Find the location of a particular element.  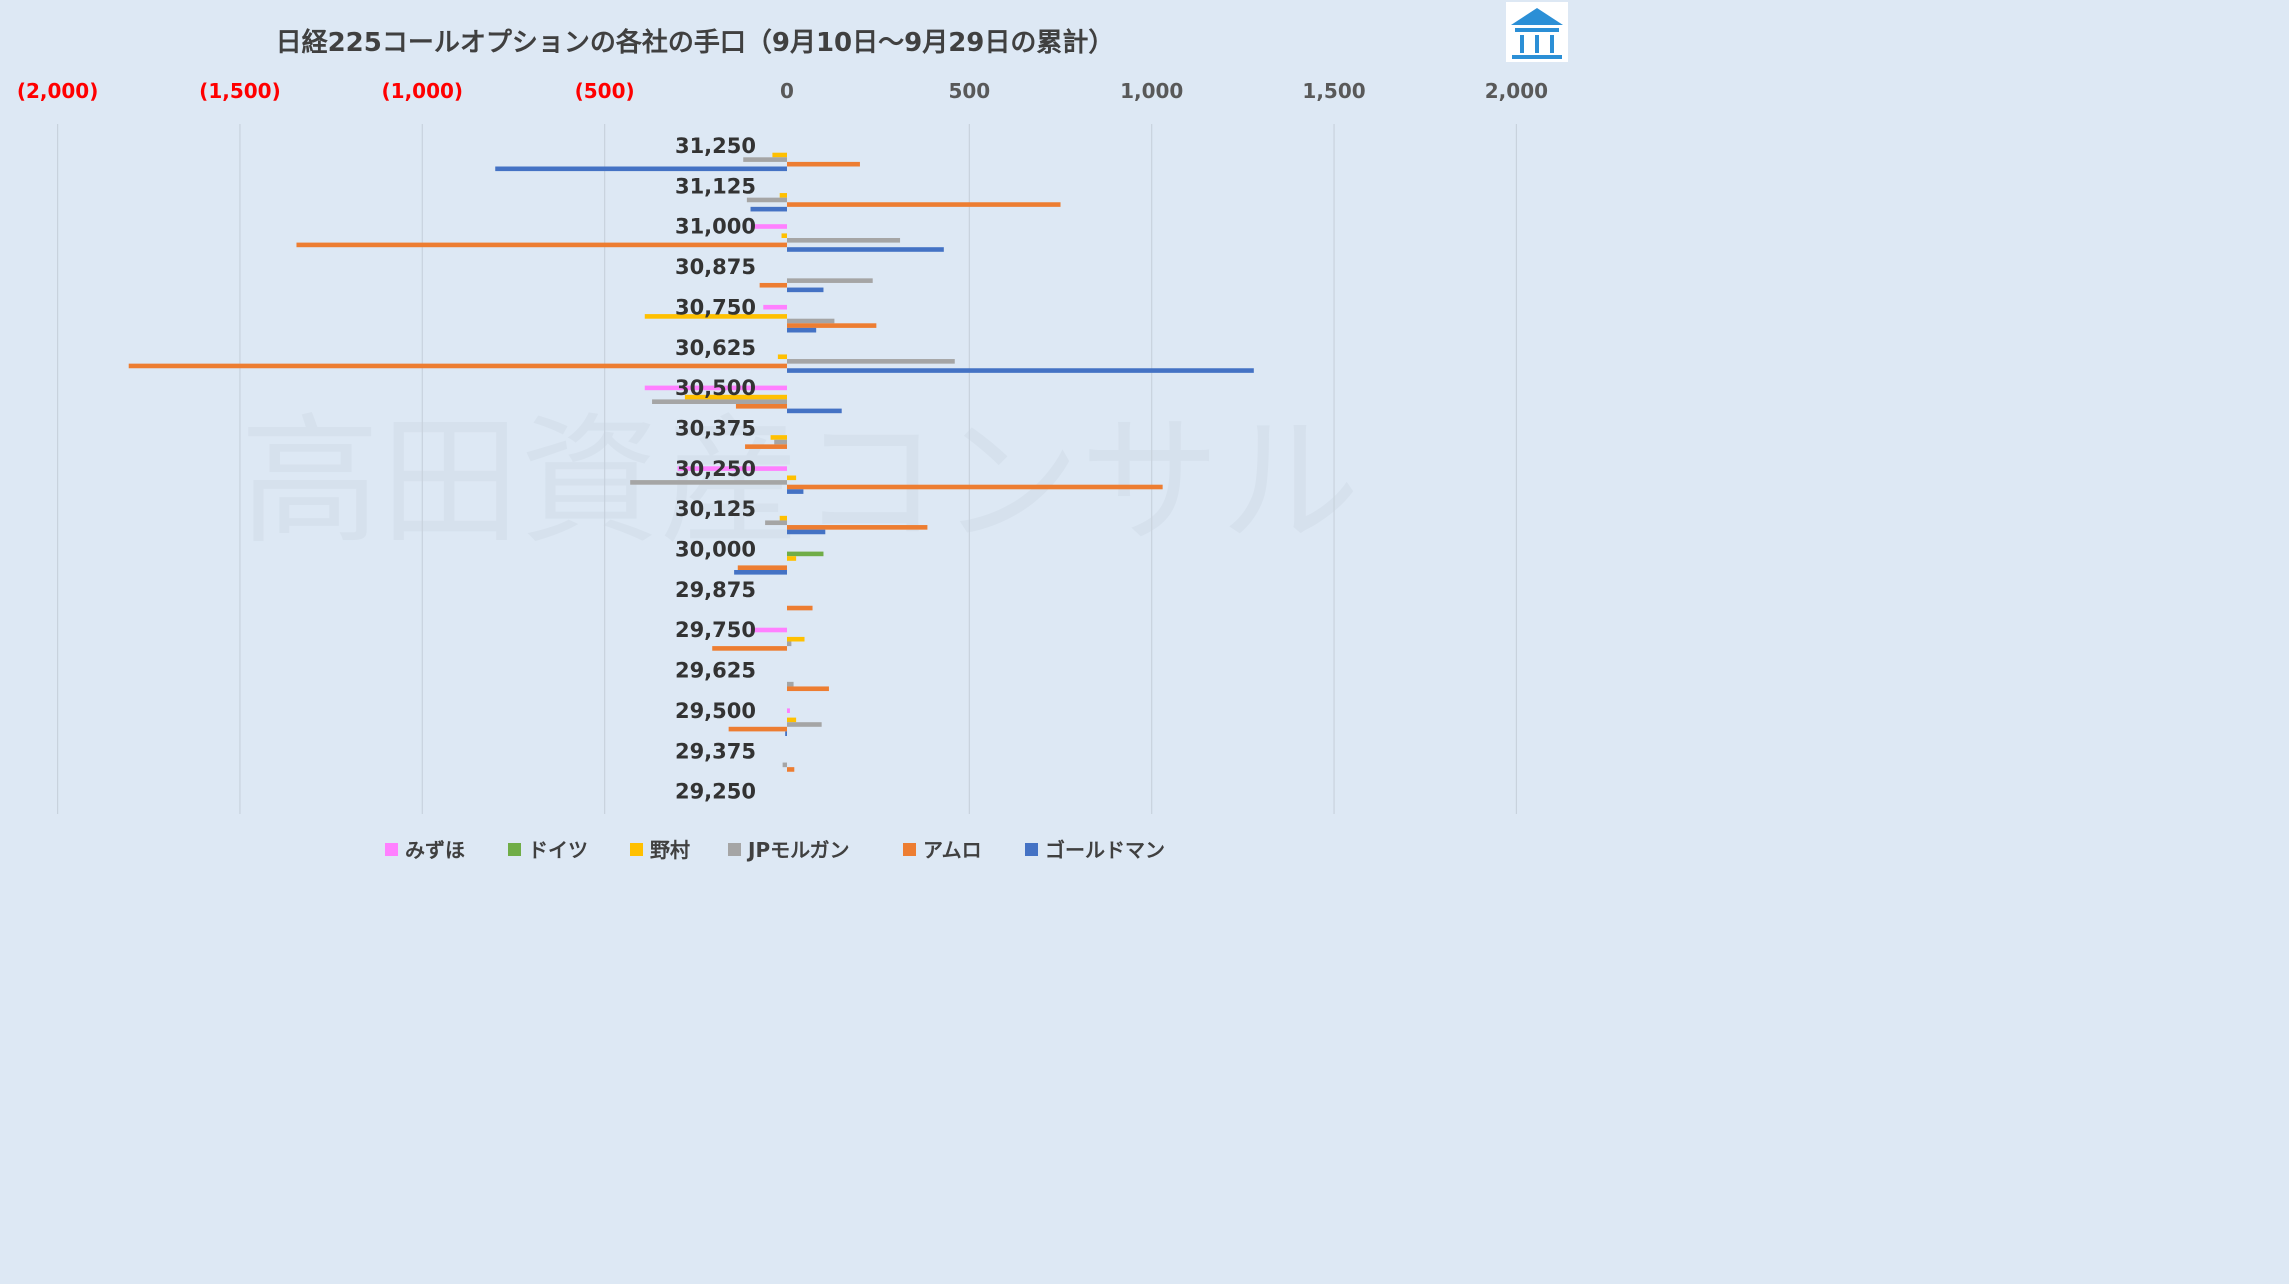

x-tick-label: 1,500 is located at coordinates (1333, 91).